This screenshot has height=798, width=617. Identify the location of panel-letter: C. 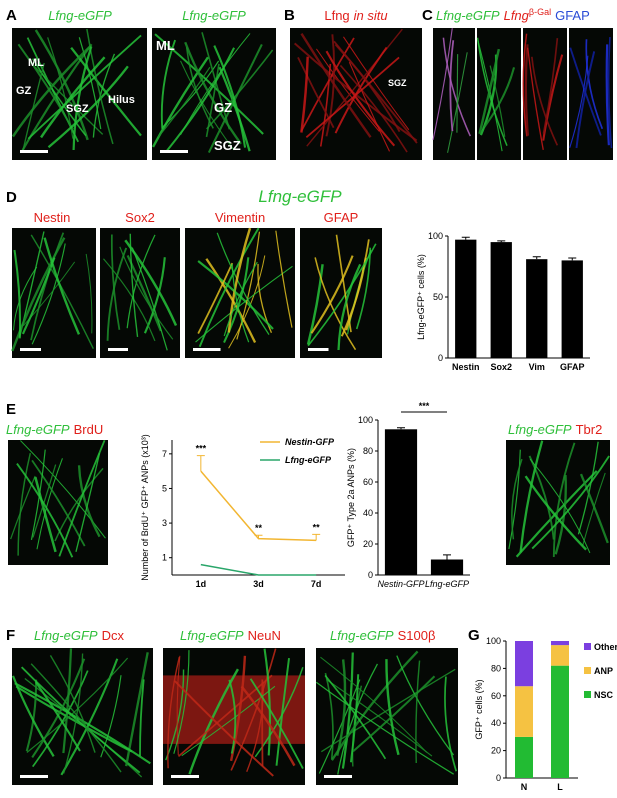
(427, 15).